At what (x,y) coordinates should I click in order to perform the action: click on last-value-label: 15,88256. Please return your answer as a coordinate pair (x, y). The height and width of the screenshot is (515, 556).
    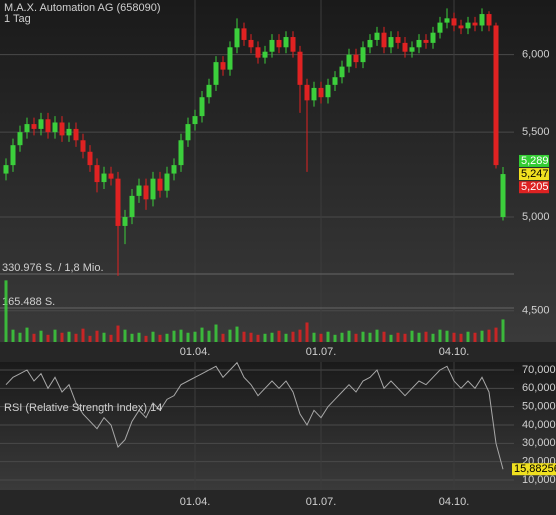
    Looking at the image, I should click on (535, 469).